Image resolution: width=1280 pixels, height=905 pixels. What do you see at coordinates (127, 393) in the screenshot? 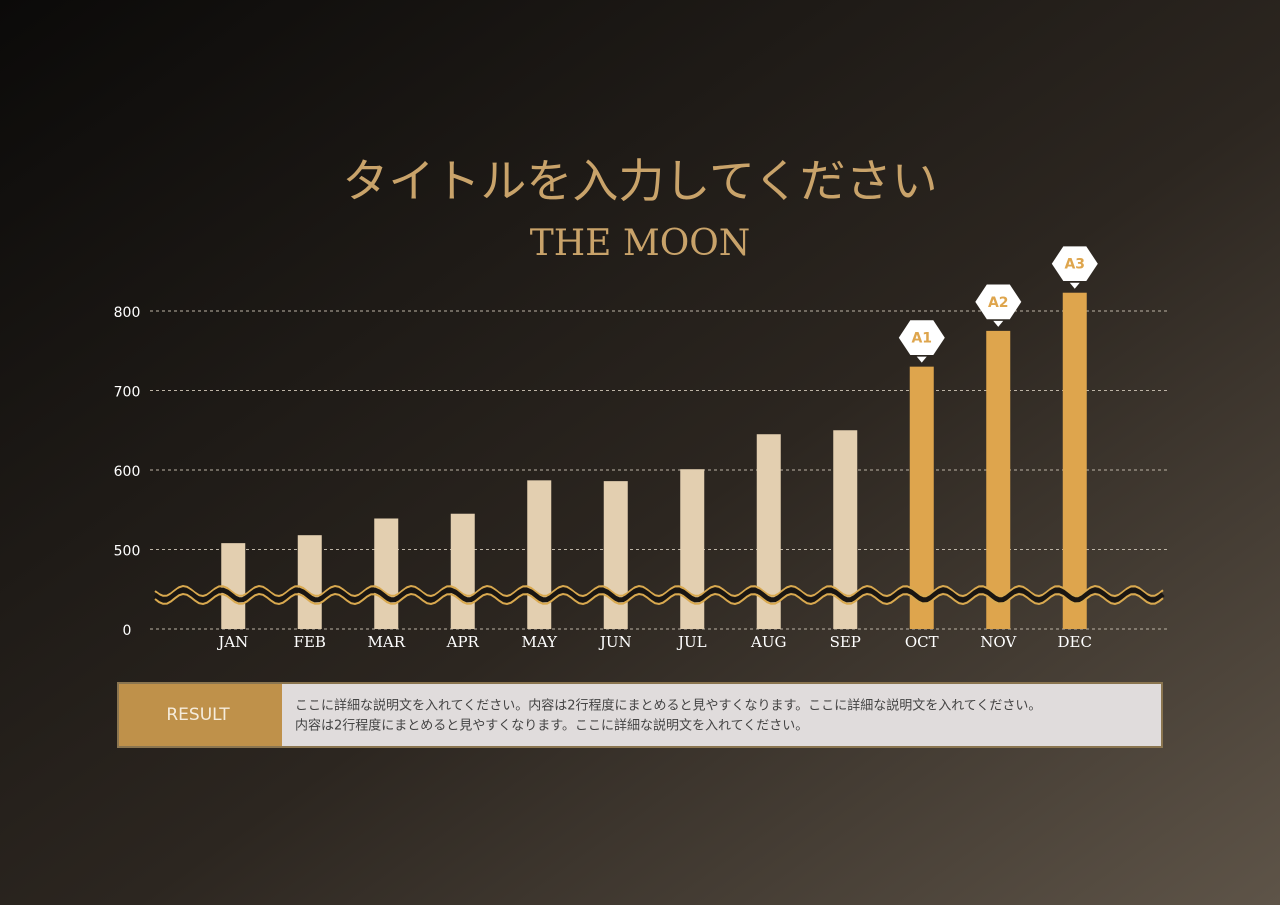
I see `y-tick-label: 700` at bounding box center [127, 393].